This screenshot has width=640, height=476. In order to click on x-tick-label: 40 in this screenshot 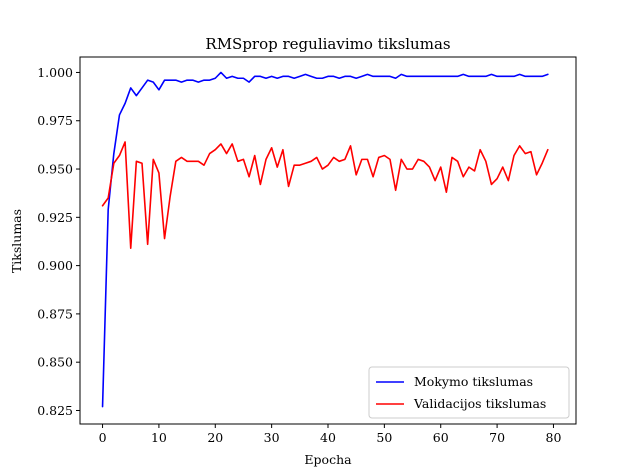, I will do `click(328, 437)`.